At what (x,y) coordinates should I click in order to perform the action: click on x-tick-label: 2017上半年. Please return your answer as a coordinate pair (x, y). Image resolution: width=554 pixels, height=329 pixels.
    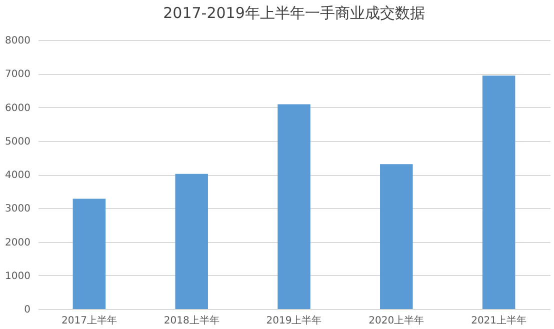
    Looking at the image, I should click on (89, 320).